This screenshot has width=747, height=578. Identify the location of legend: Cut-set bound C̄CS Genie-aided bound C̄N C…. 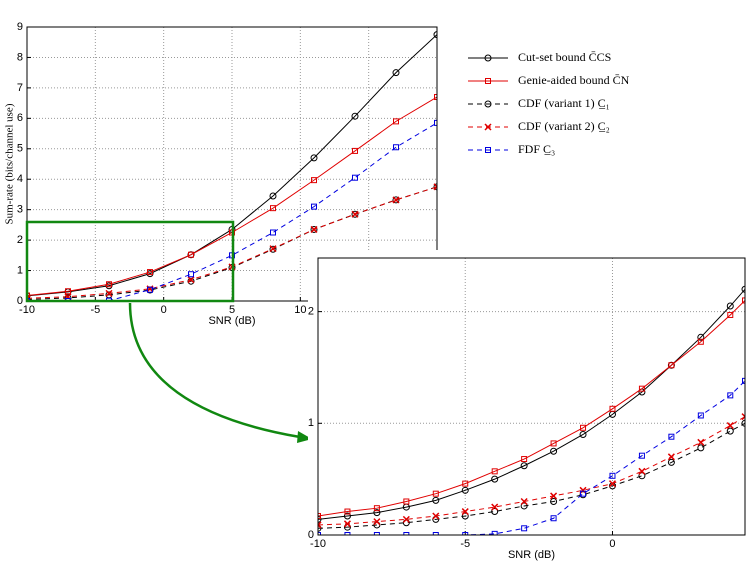
(549, 103).